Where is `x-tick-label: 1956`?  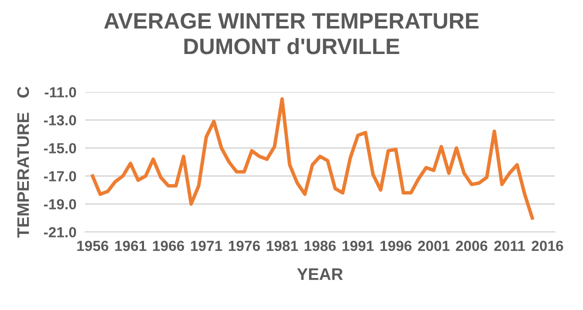 x-tick-label: 1956 is located at coordinates (92, 246).